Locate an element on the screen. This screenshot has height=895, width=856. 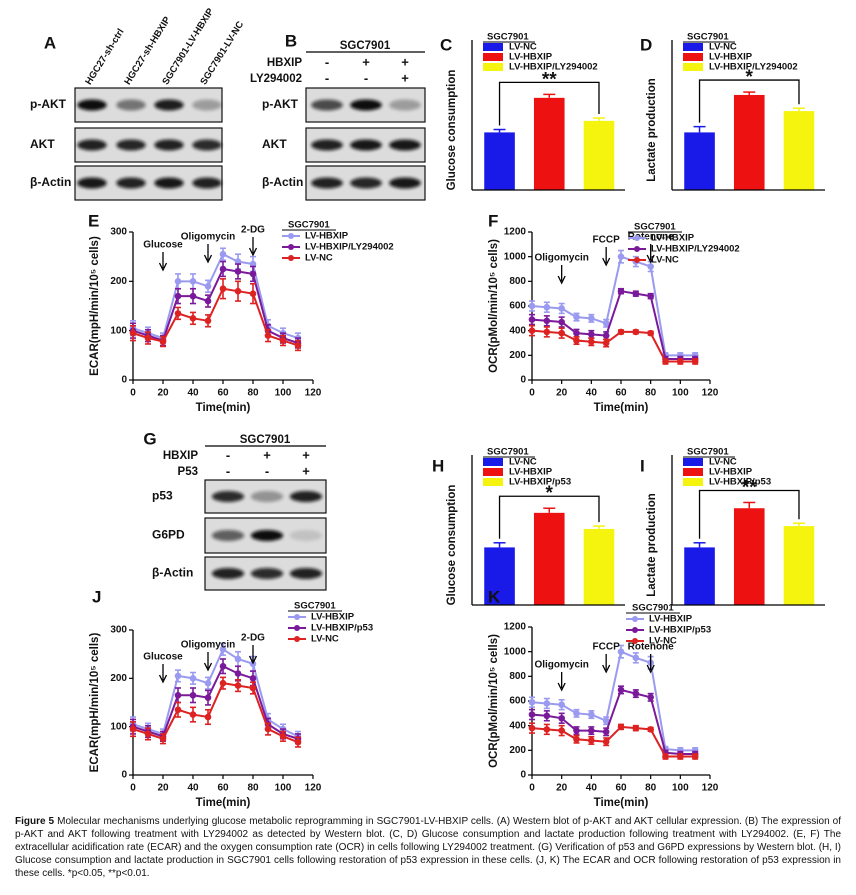
x-tick-label: 120 is located at coordinates (313, 788).